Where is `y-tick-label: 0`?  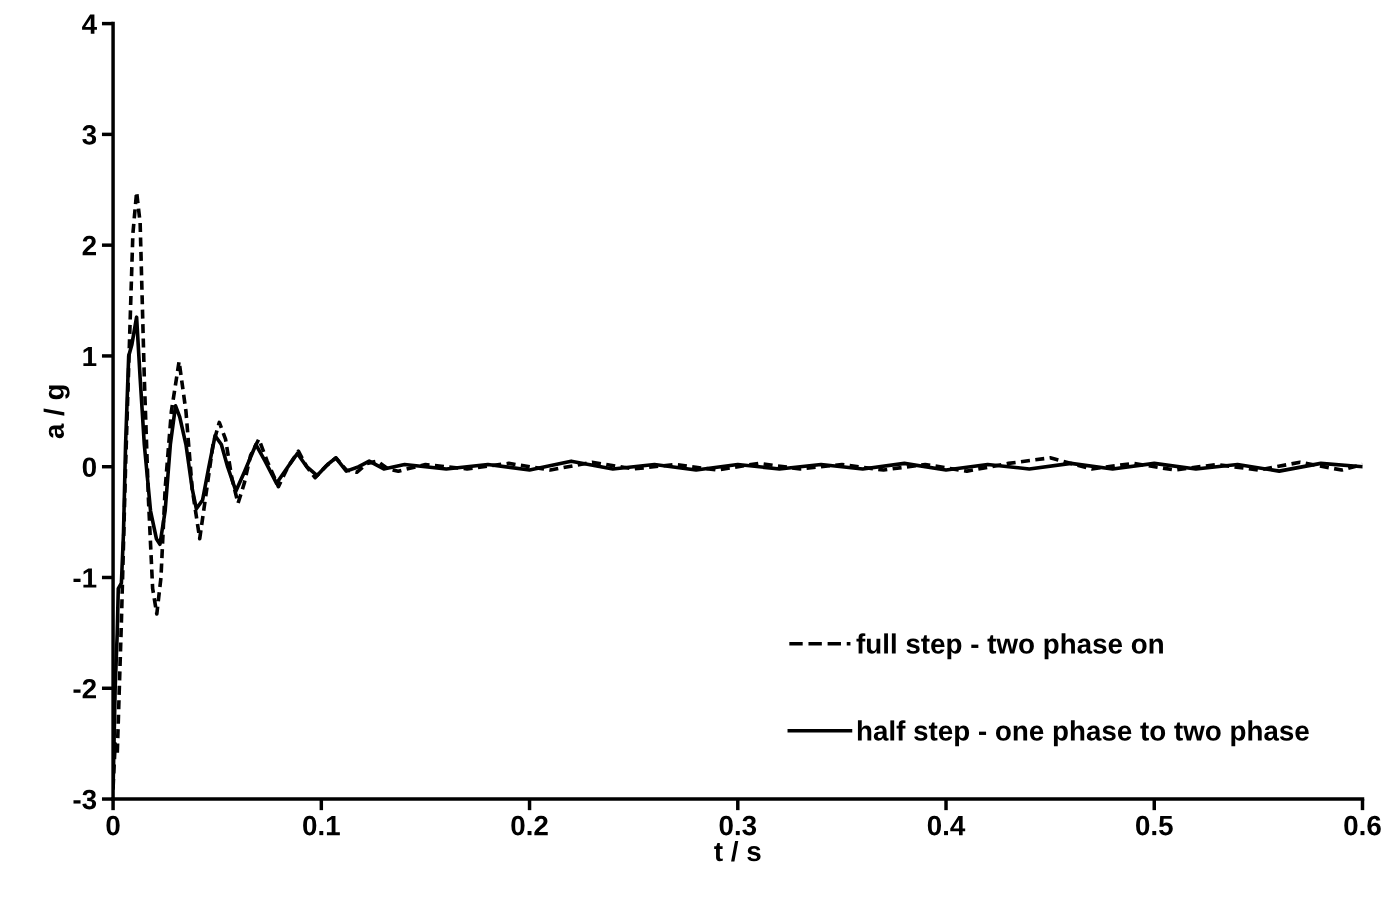
y-tick-label: 0 is located at coordinates (89, 467).